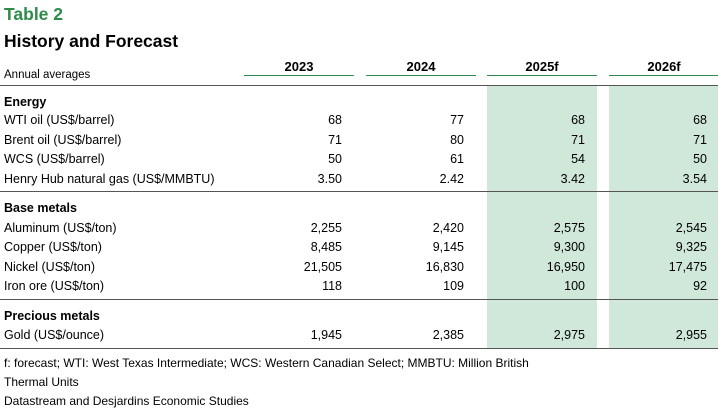 The height and width of the screenshot is (411, 718). Describe the element at coordinates (691, 247) in the screenshot. I see `cell-value: 9,325` at that location.